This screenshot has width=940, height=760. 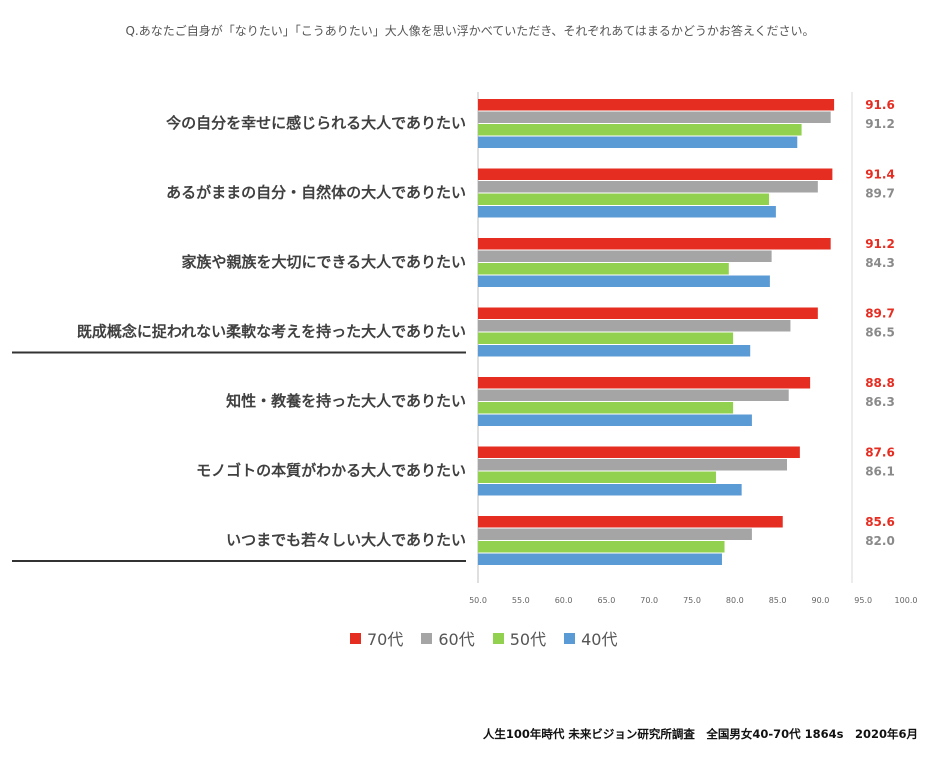 What do you see at coordinates (323, 262) in the screenshot?
I see `category-label: 家族や親族を大切にできる大人でありたい` at bounding box center [323, 262].